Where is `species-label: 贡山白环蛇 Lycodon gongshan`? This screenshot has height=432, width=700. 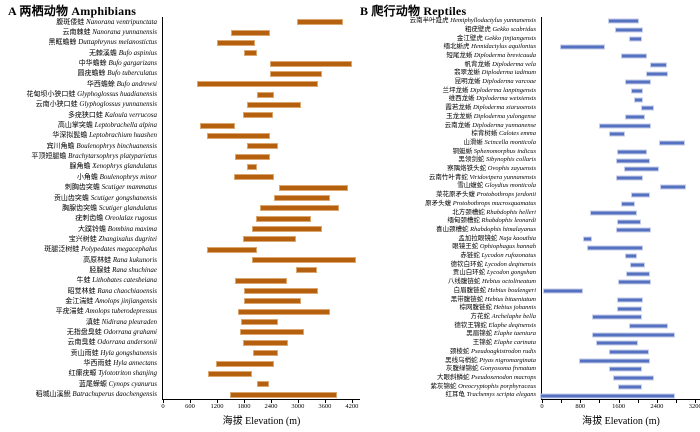
species-label: 贡山白环蛇 Lycodon gongshan is located at coordinates (449, 273).